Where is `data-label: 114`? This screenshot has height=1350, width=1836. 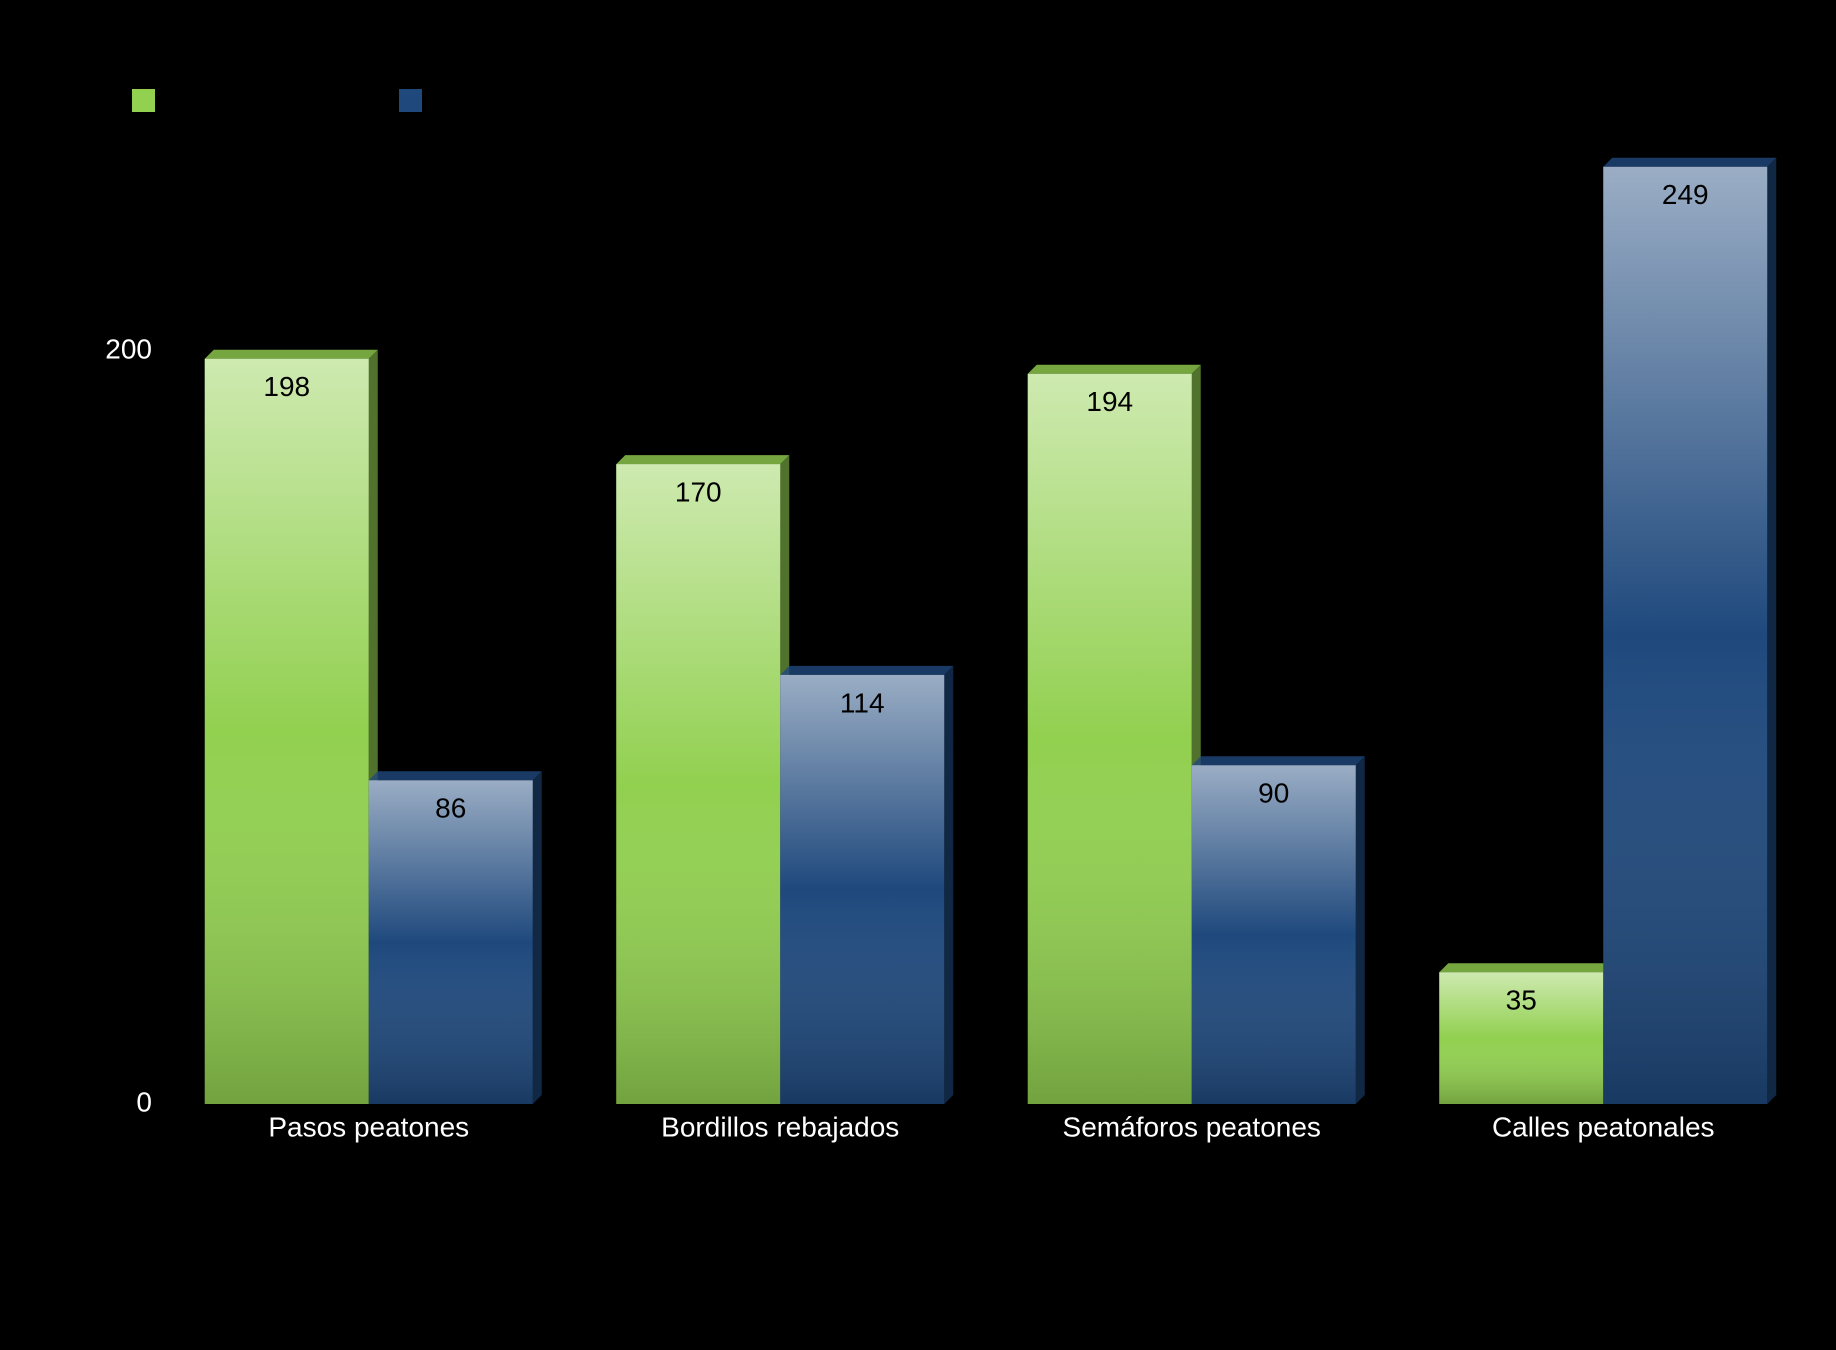
data-label: 114 is located at coordinates (862, 702).